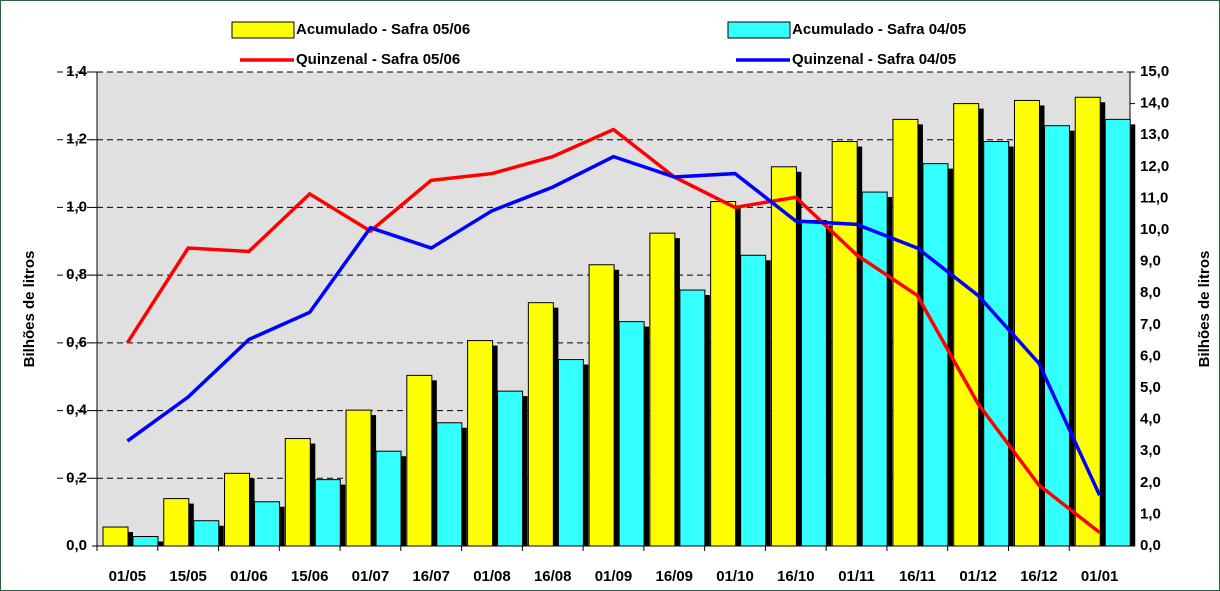  Describe the element at coordinates (1100, 576) in the screenshot. I see `x-tick-label: 01/01` at that location.